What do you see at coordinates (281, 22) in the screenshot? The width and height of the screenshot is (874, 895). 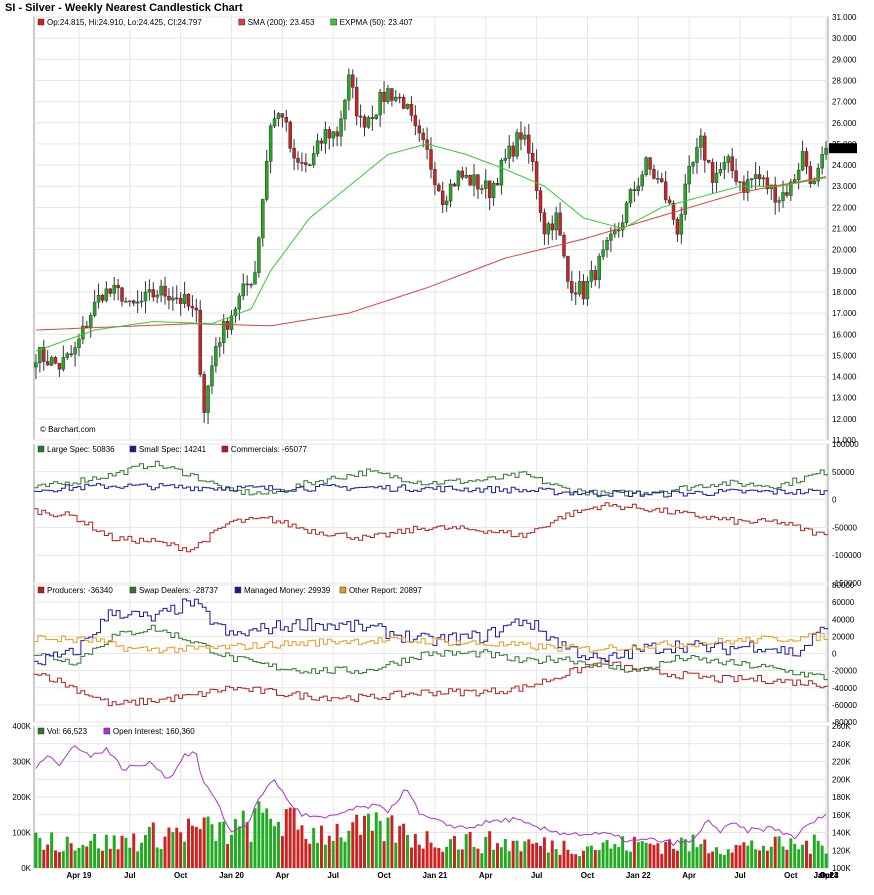 I see `legend-entry: SMA (200): 23.453` at bounding box center [281, 22].